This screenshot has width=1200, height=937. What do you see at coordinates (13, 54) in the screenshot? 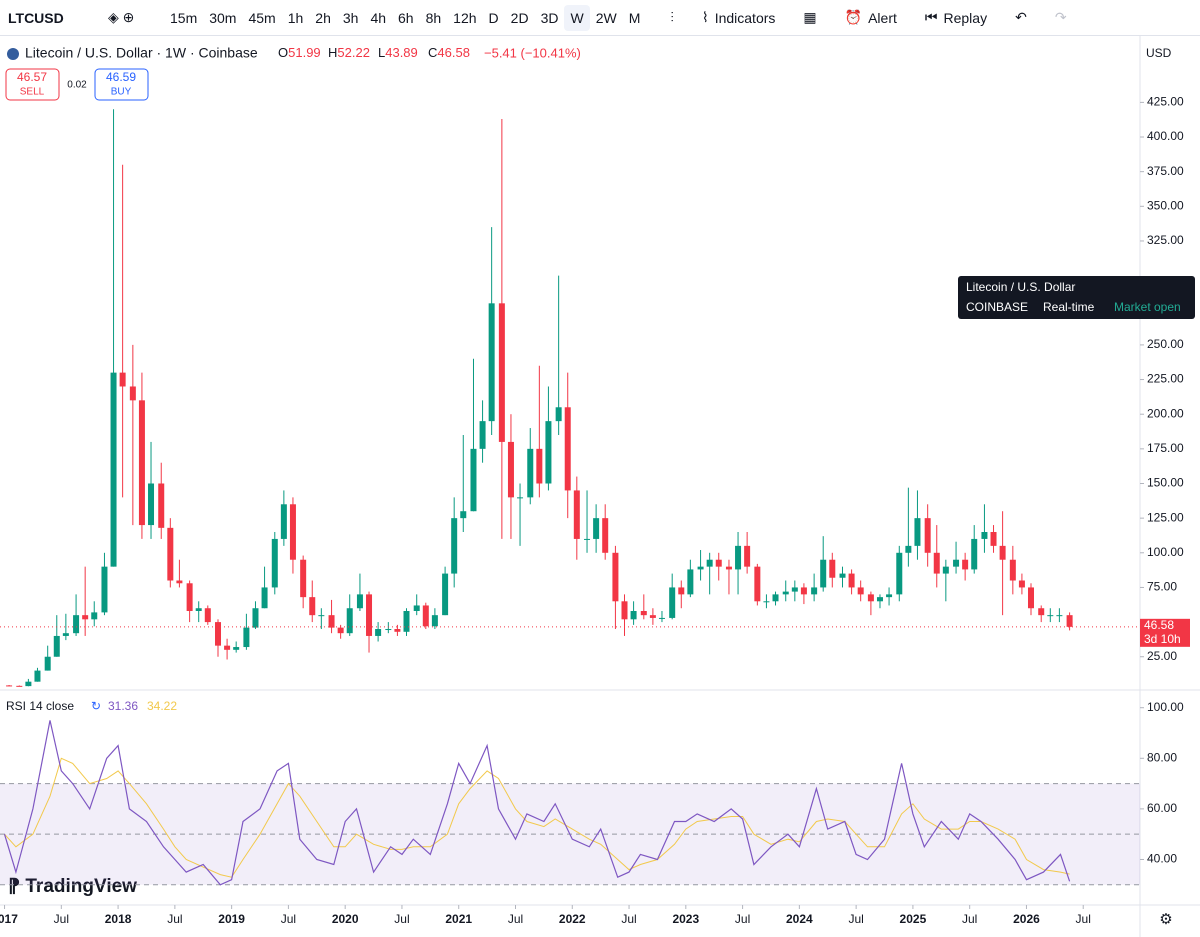
I see `symbol-logo` at bounding box center [13, 54].